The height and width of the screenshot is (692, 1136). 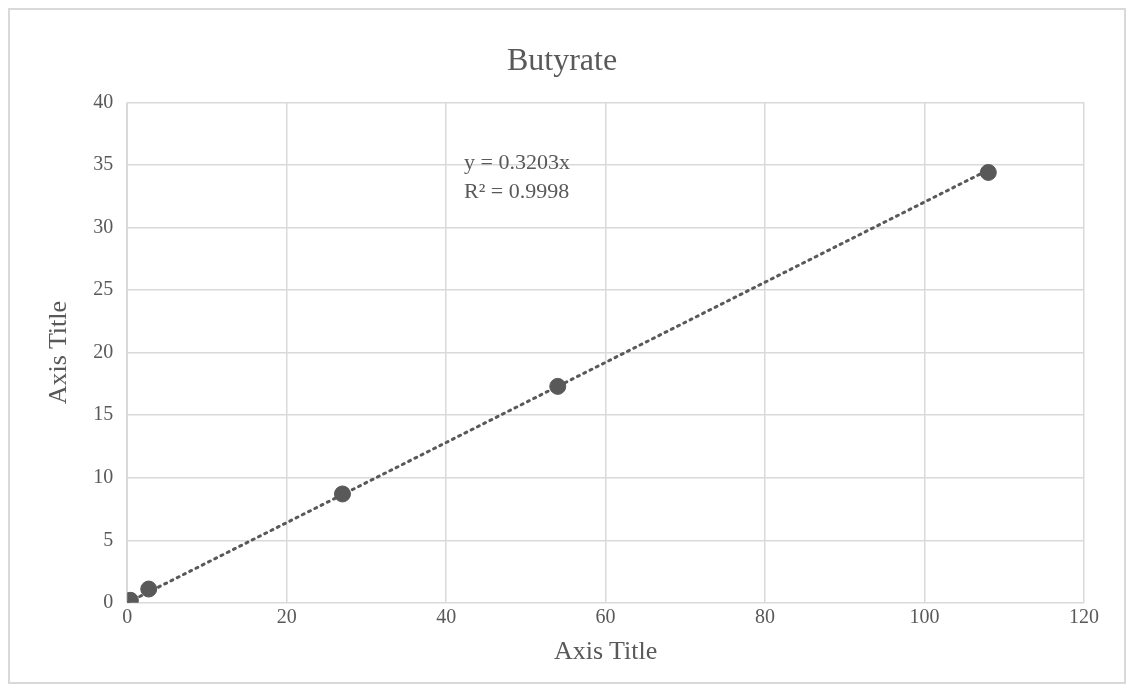 I want to click on chart-title: Butyrate, so click(x=562, y=58).